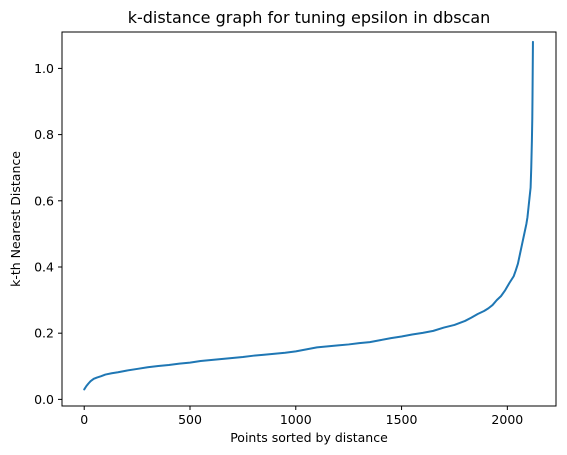  What do you see at coordinates (44, 266) in the screenshot?
I see `y-tick-label: 0.4` at bounding box center [44, 266].